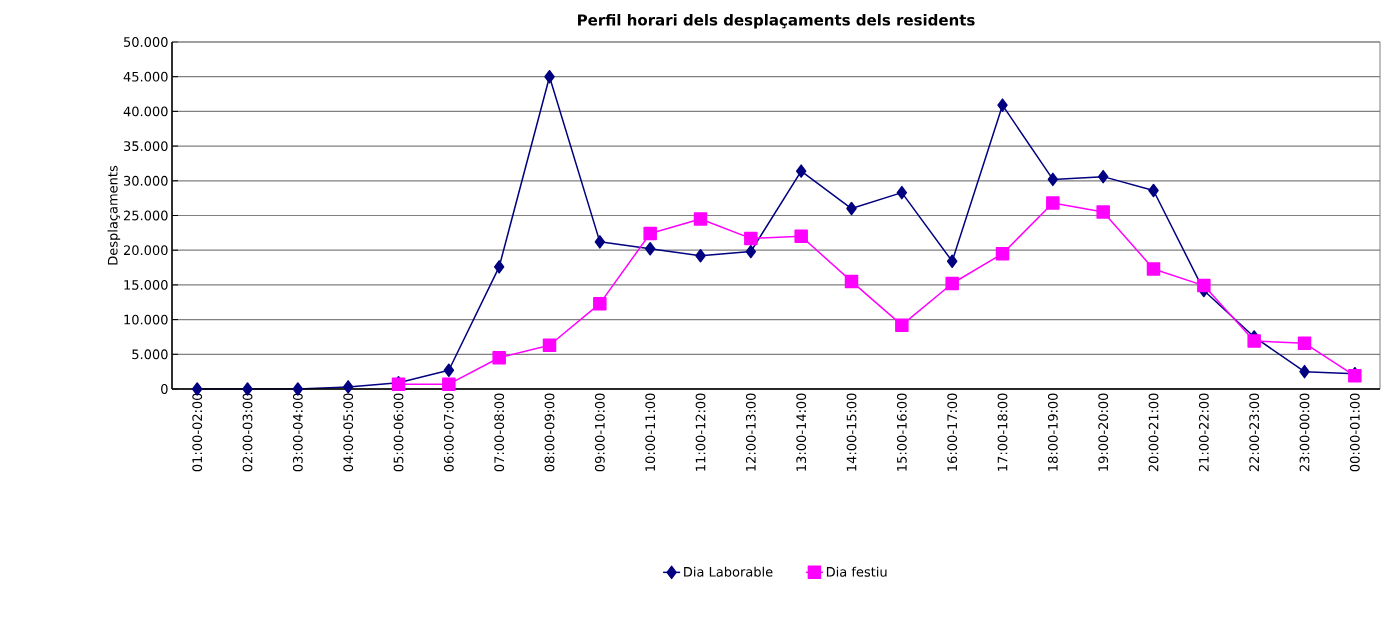 Image resolution: width=1392 pixels, height=619 pixels. Describe the element at coordinates (145, 111) in the screenshot. I see `y-tick-label: 40.000` at that location.